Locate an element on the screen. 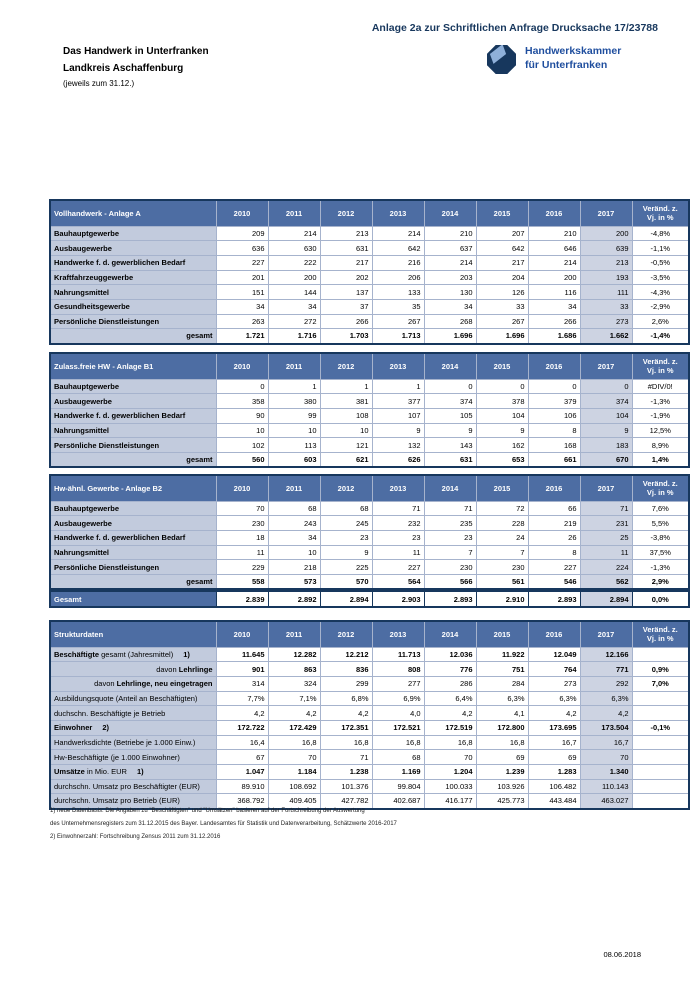  year-header: 2016 is located at coordinates (554, 488).